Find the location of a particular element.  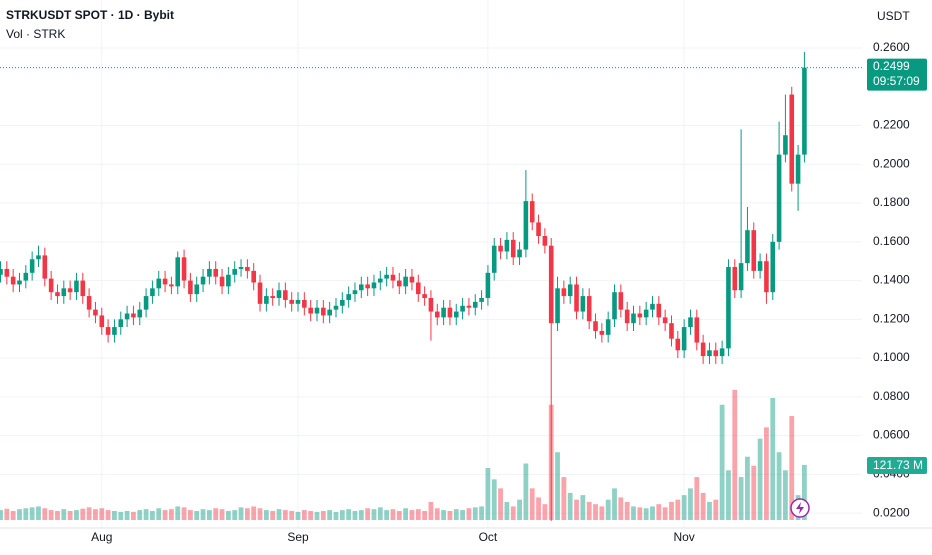

y-tick-label: 0.0200 is located at coordinates (891, 512).